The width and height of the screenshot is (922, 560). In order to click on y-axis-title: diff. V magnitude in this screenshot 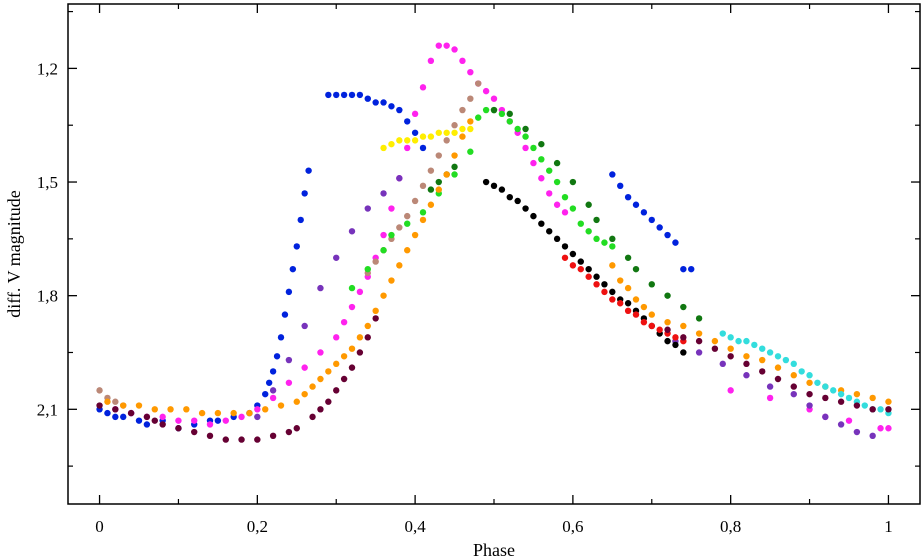, I will do `click(14, 254)`.